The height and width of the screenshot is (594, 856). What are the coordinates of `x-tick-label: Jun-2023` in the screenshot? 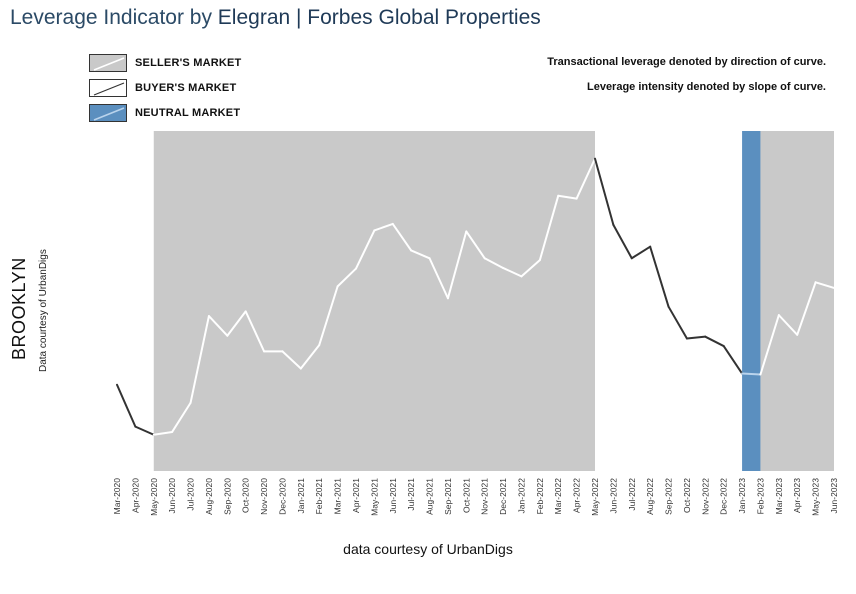 It's located at (834, 496).